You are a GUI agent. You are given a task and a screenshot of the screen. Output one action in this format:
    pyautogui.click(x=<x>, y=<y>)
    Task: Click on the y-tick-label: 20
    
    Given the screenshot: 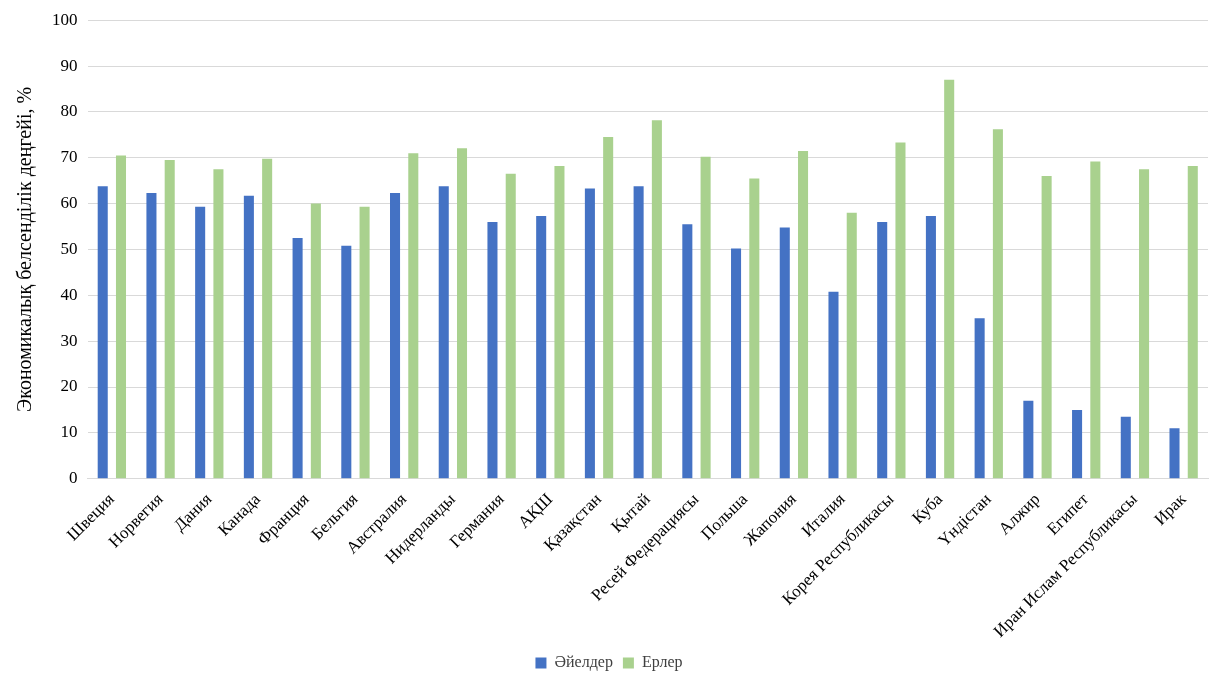 What is the action you would take?
    pyautogui.click(x=69, y=386)
    